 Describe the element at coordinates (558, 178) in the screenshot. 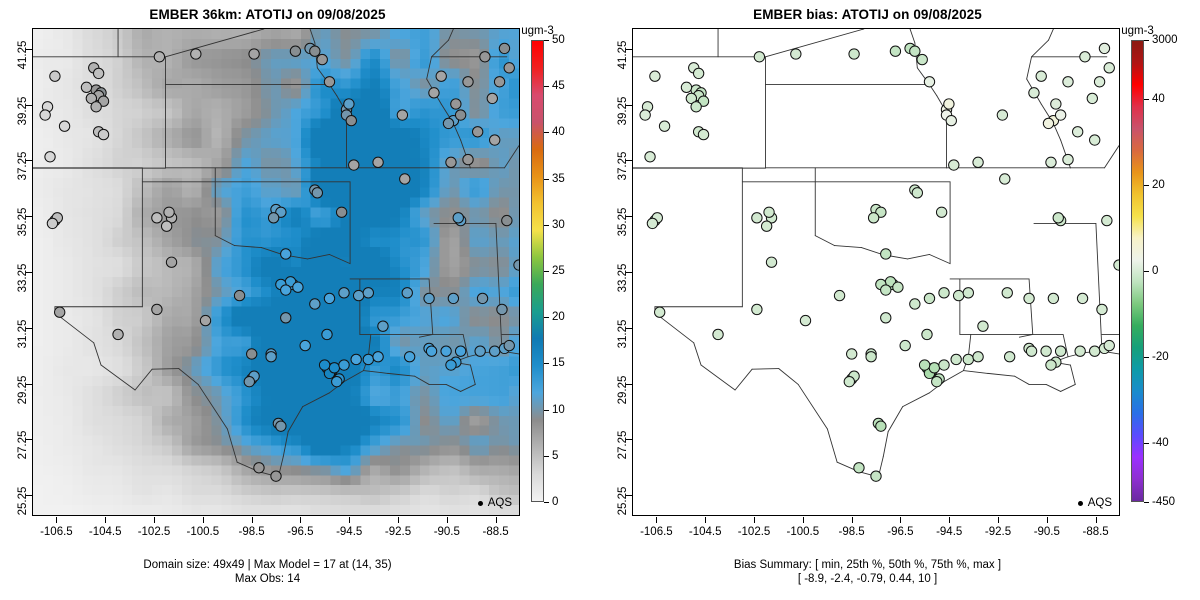

I see `colorbar-tick-label: 35` at that location.